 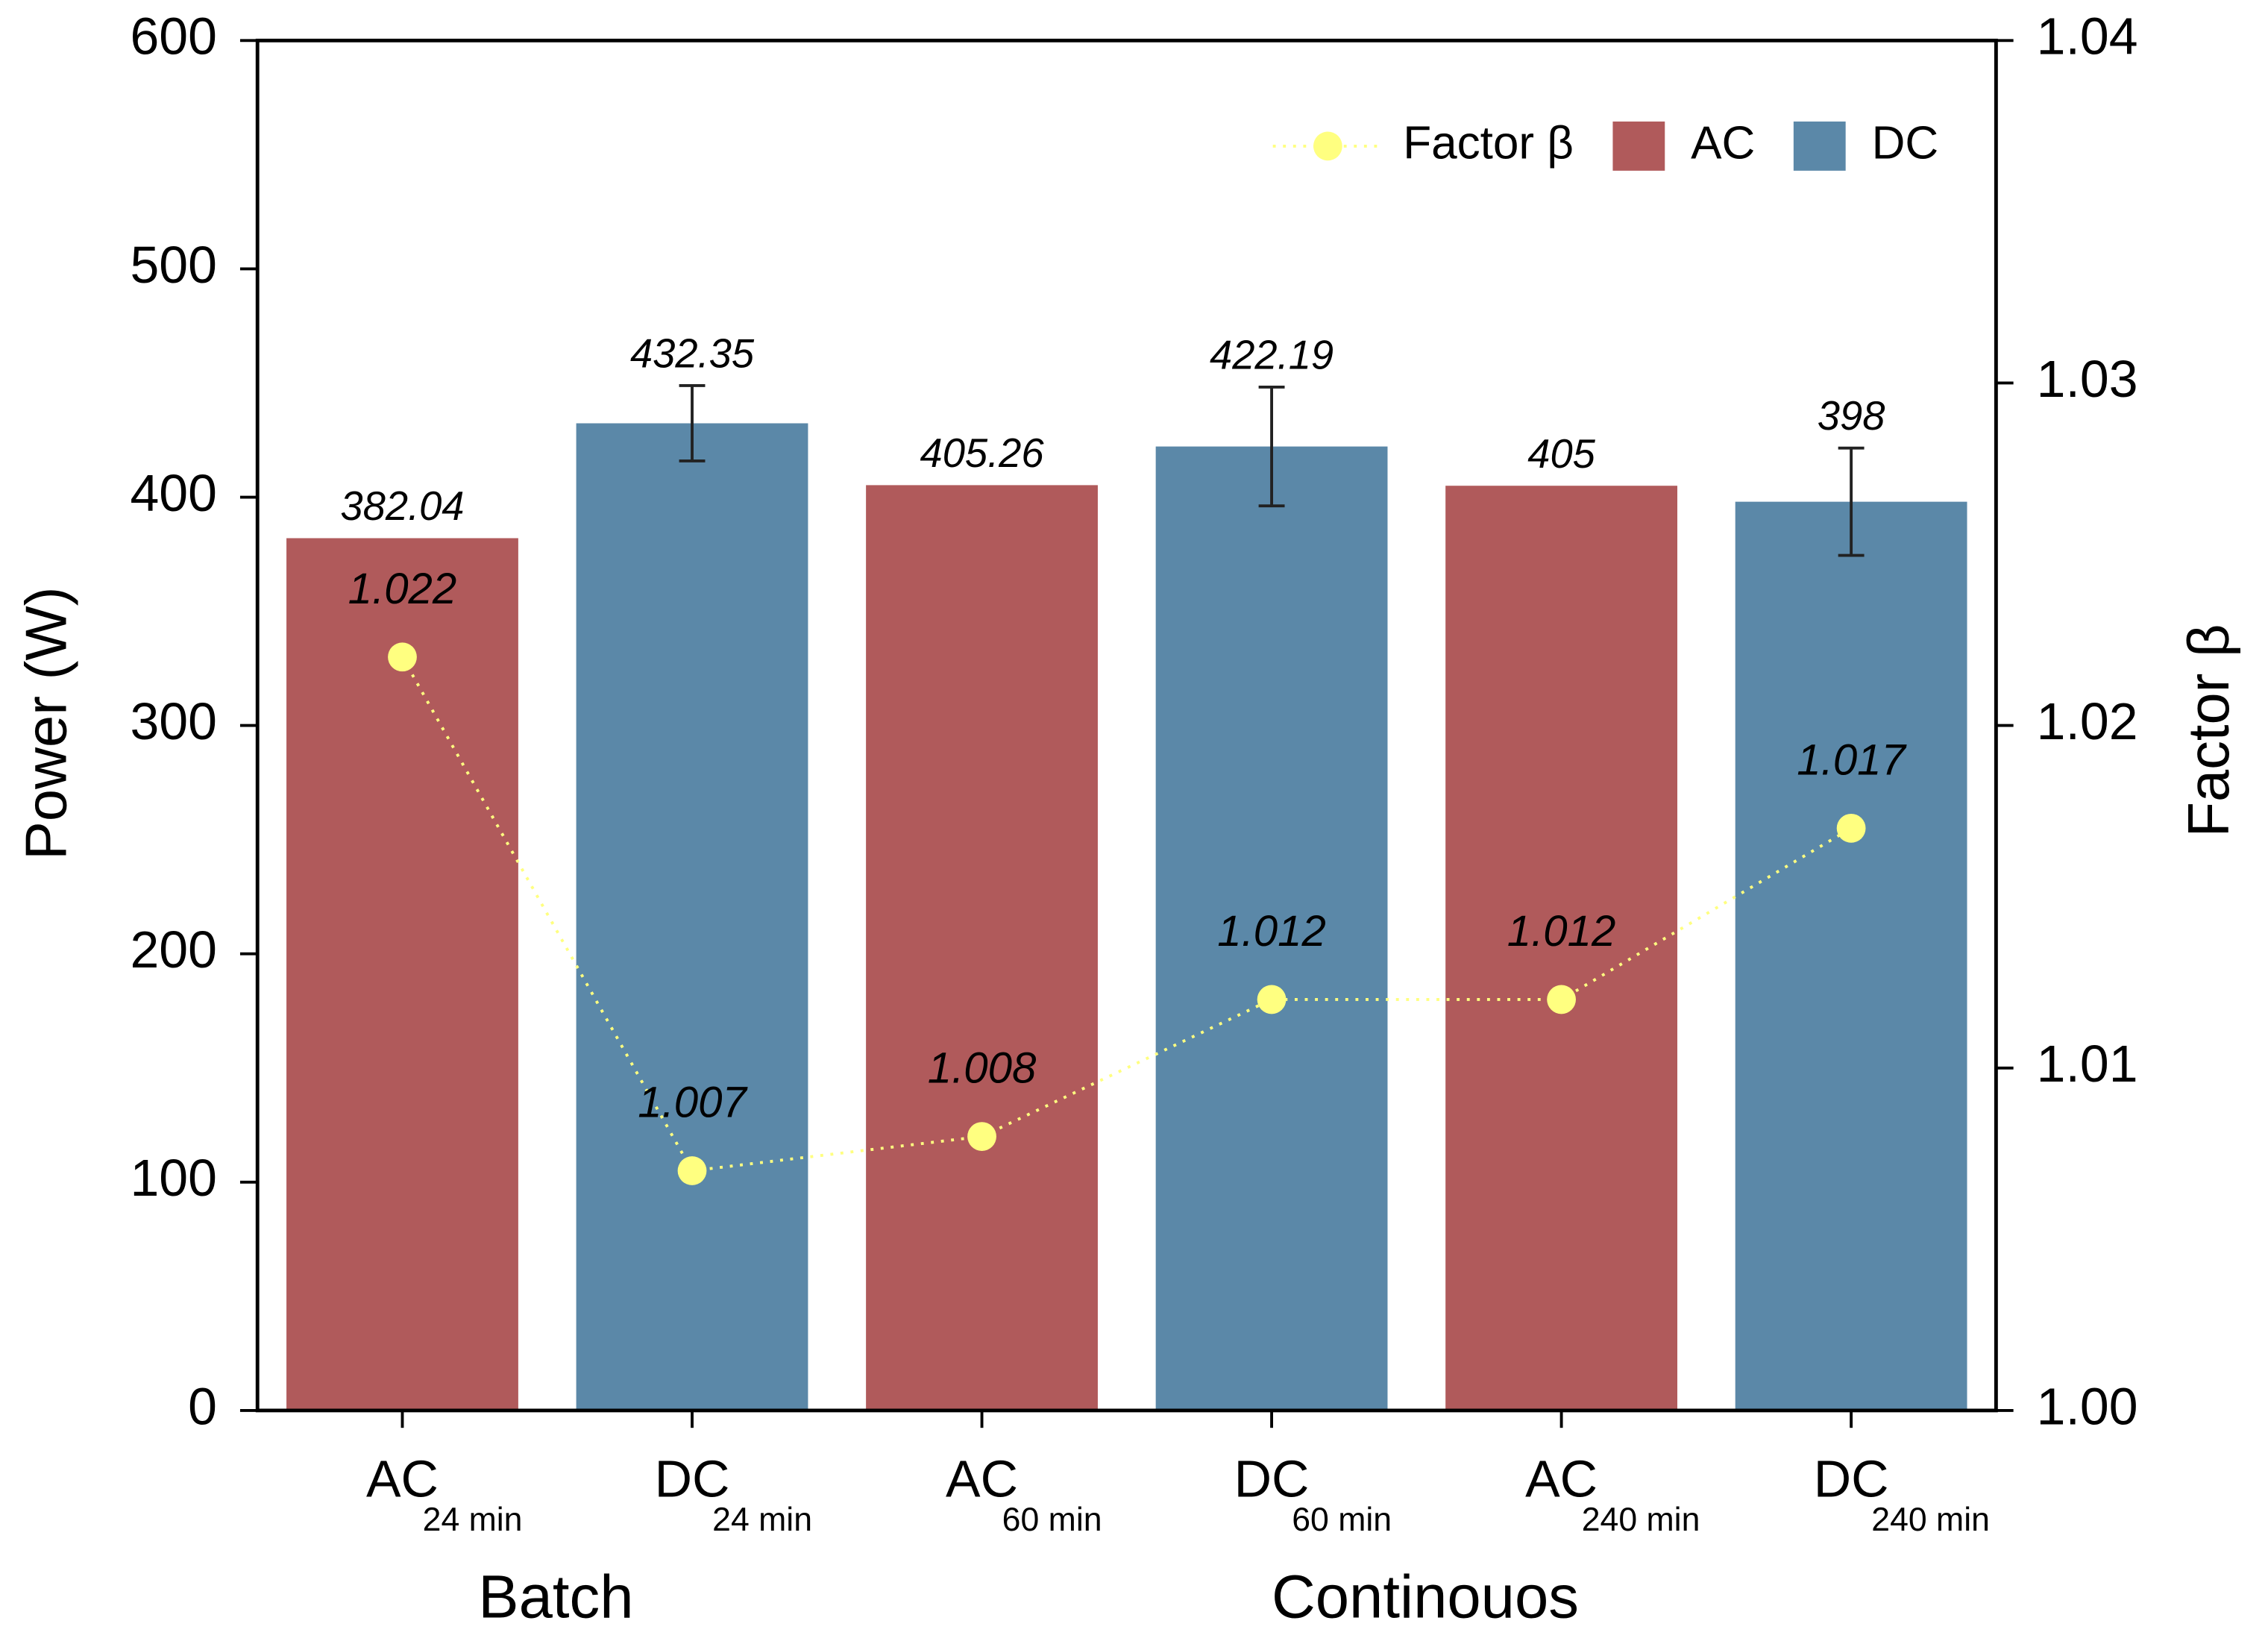 What do you see at coordinates (203, 1406) in the screenshot?
I see `y-tick-label: 0` at bounding box center [203, 1406].